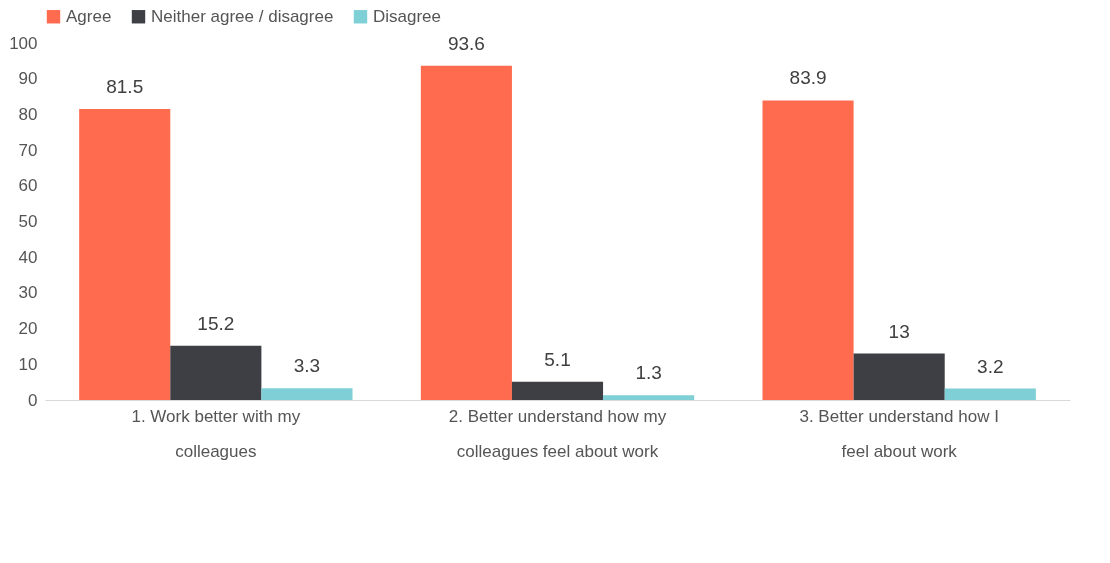 The height and width of the screenshot is (563, 1110). What do you see at coordinates (28, 114) in the screenshot?
I see `y-tick-label: 80` at bounding box center [28, 114].